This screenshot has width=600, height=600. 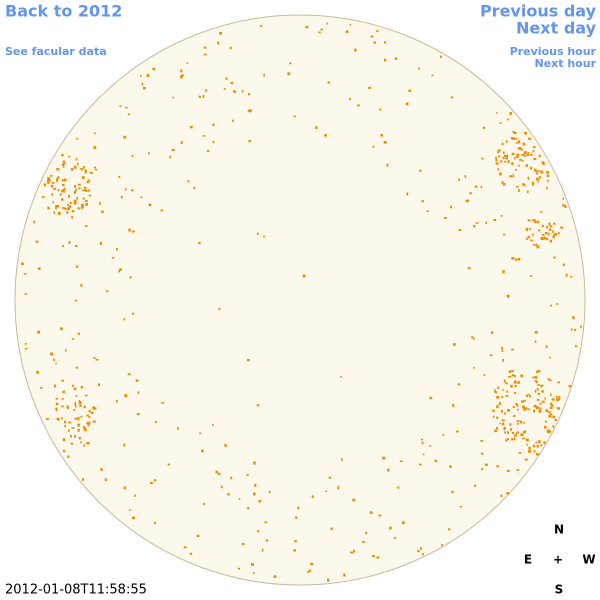 I want to click on facular-data-link: See facular data, so click(x=56, y=51).